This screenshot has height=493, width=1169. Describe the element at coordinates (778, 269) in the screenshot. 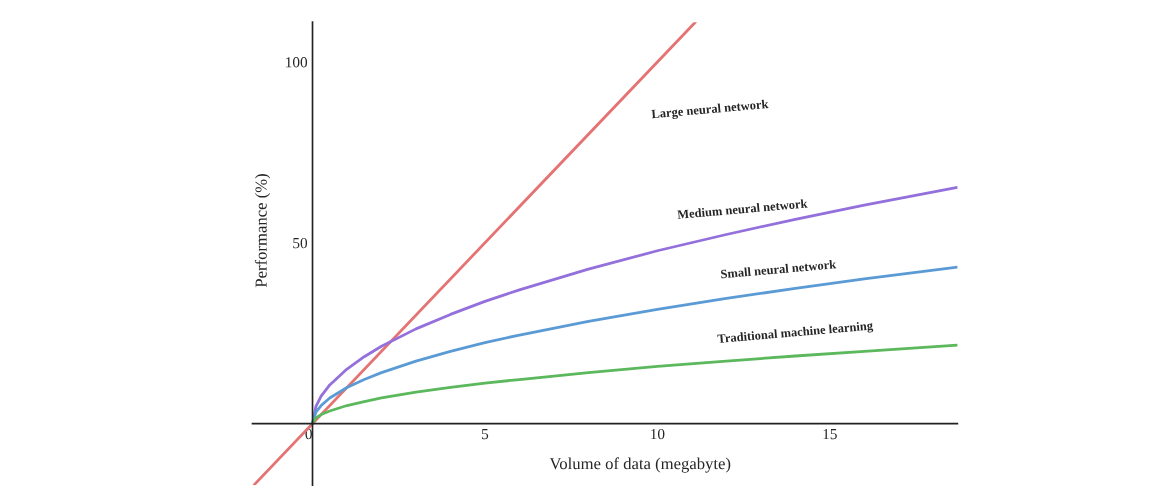

I see `series-label: Small neural network` at that location.